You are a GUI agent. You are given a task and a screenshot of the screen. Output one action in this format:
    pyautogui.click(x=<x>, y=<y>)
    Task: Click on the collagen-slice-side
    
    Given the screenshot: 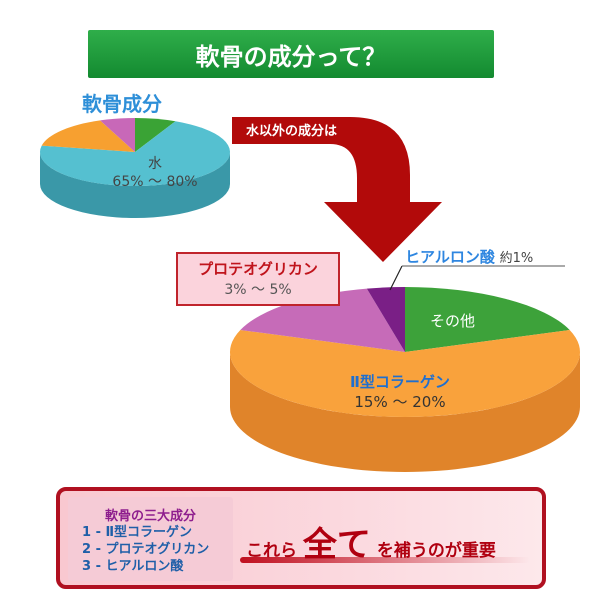 What is the action you would take?
    pyautogui.click(x=405, y=412)
    